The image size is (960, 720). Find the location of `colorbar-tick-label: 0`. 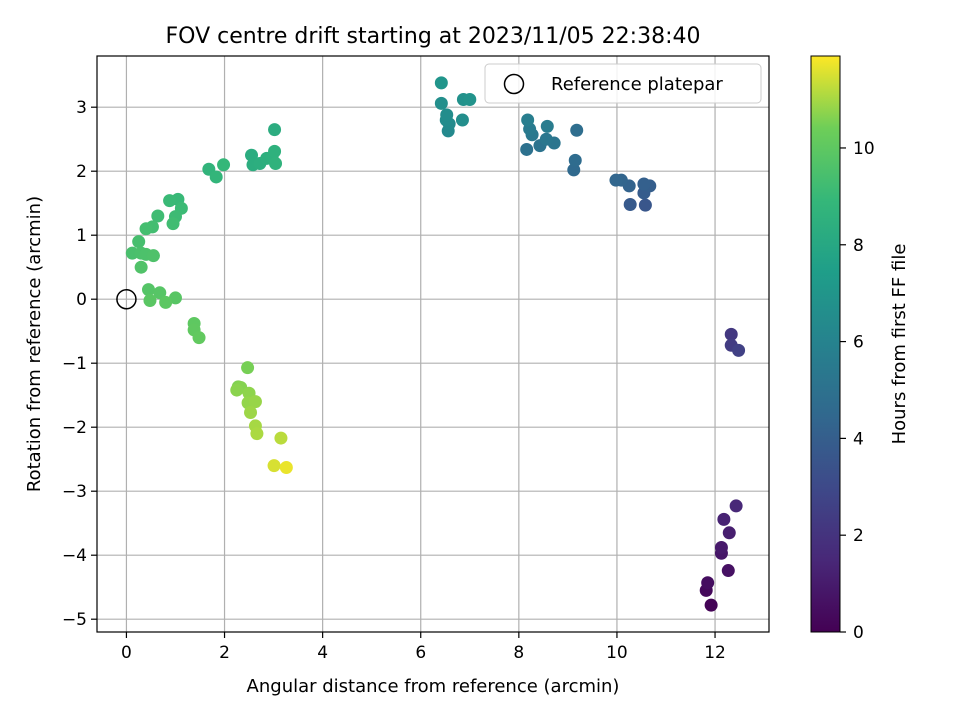

colorbar-tick-label: 0 is located at coordinates (858, 633).